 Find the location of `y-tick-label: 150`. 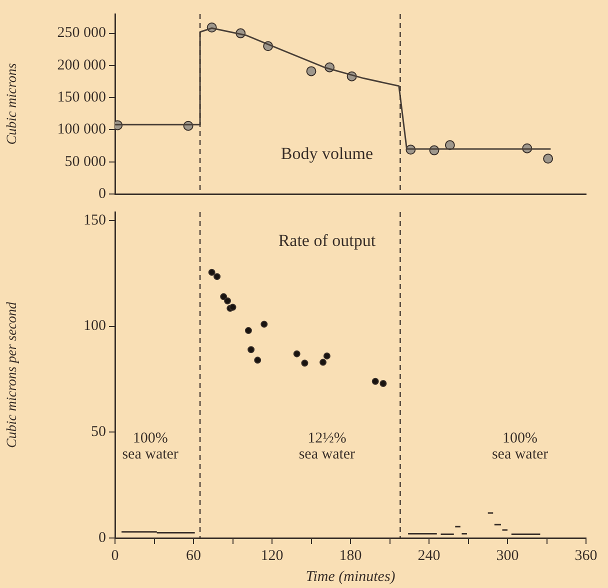

y-tick-label: 150 is located at coordinates (95, 220).